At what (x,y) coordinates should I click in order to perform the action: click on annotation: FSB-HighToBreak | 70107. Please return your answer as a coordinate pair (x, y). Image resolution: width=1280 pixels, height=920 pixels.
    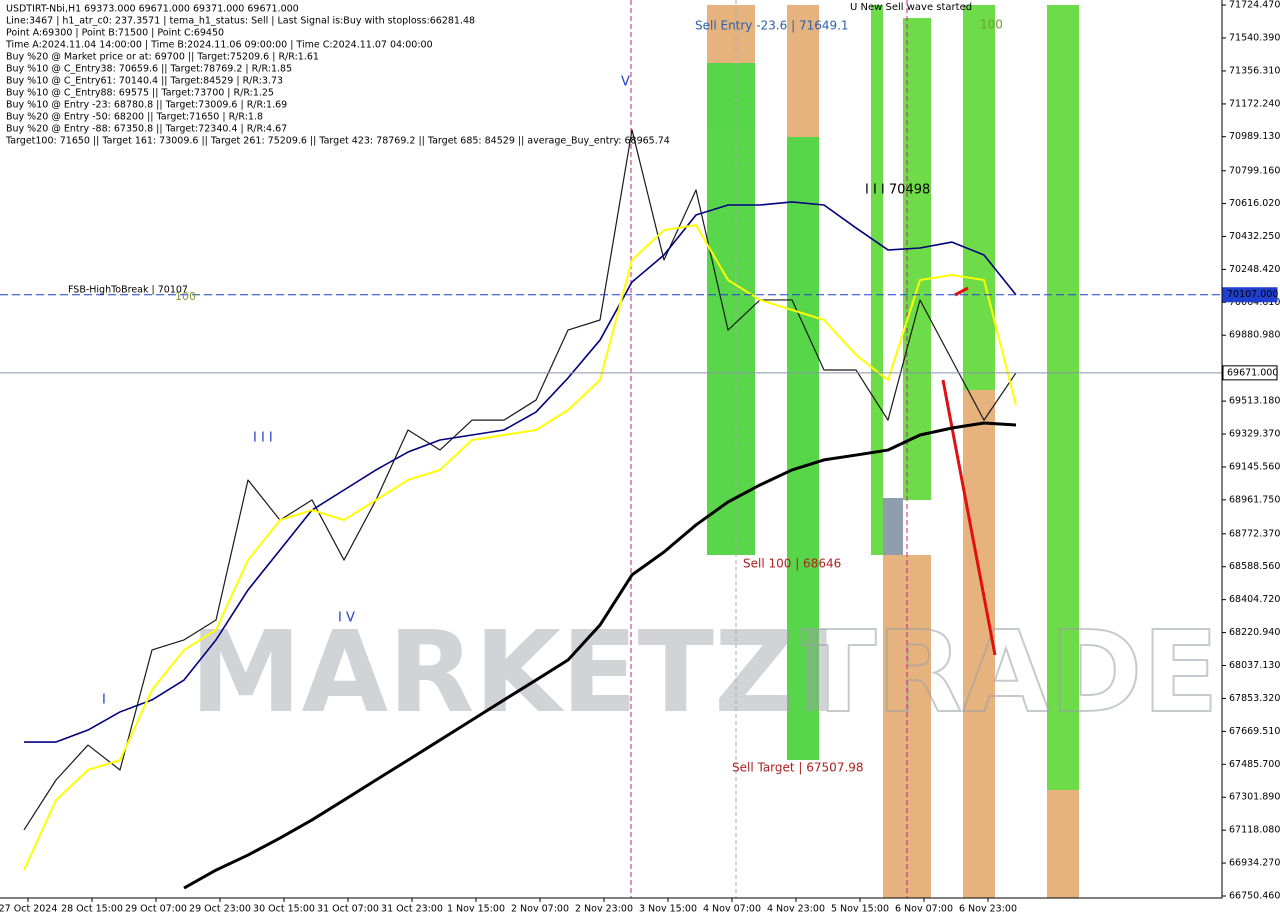
    Looking at the image, I should click on (128, 290).